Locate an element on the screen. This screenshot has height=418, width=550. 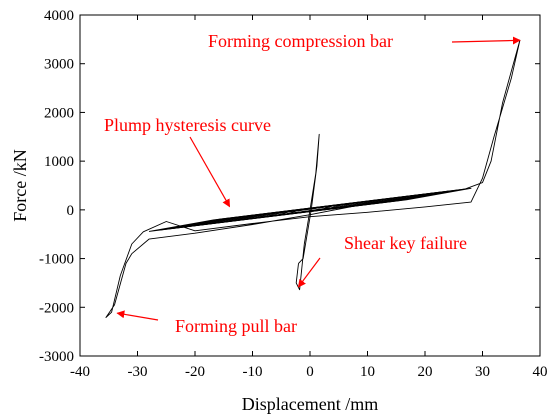
x-tick-label: -30 is located at coordinates (138, 372).